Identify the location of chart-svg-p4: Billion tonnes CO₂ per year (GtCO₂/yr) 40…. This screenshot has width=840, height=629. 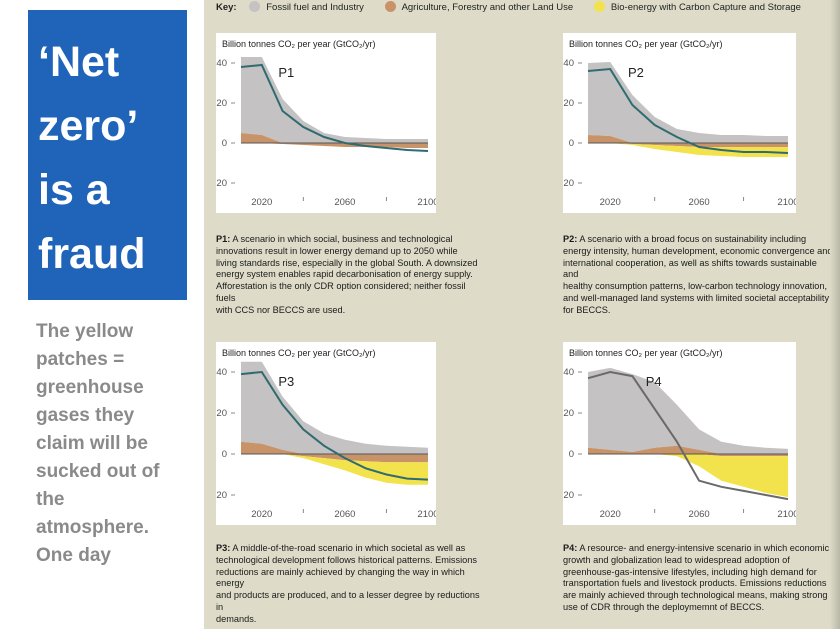
(679, 434).